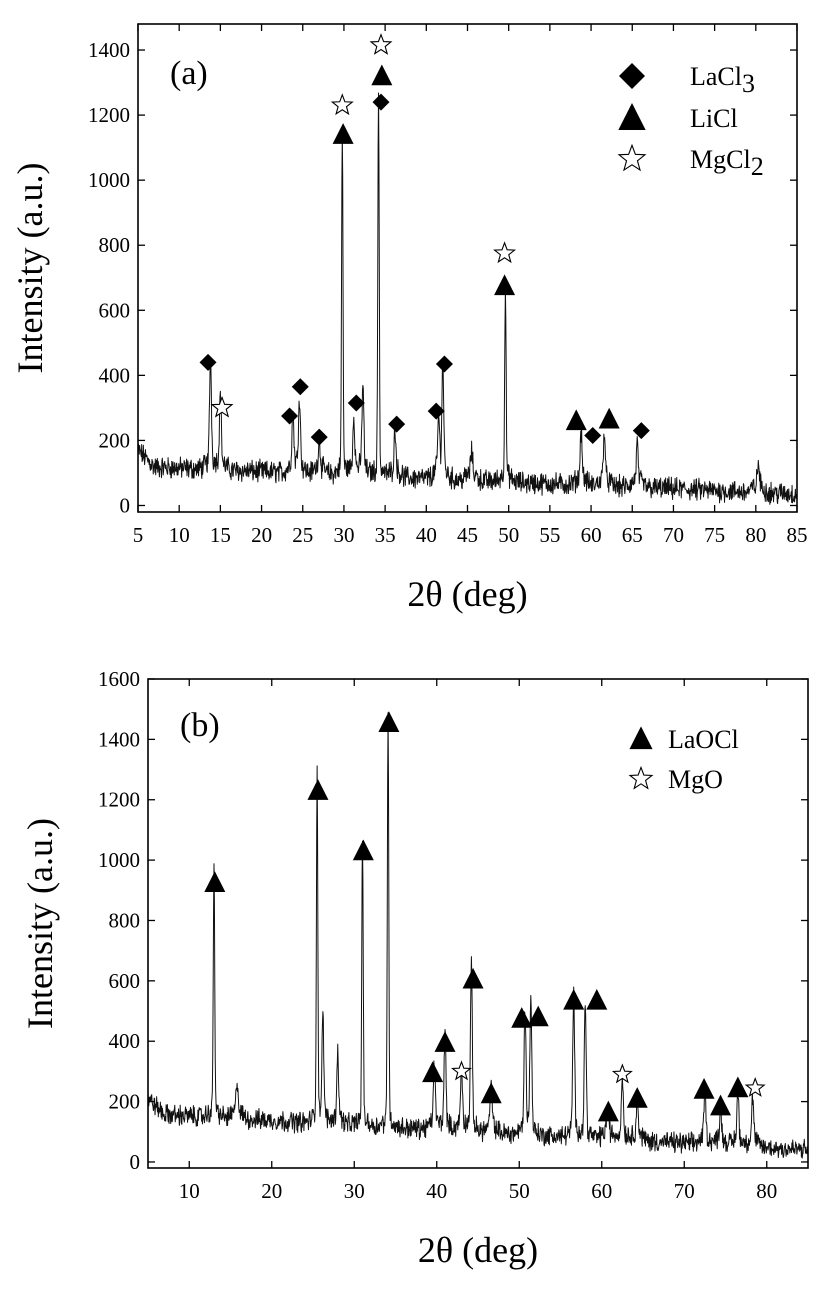  I want to click on x-tick-label: 15, so click(220, 535).